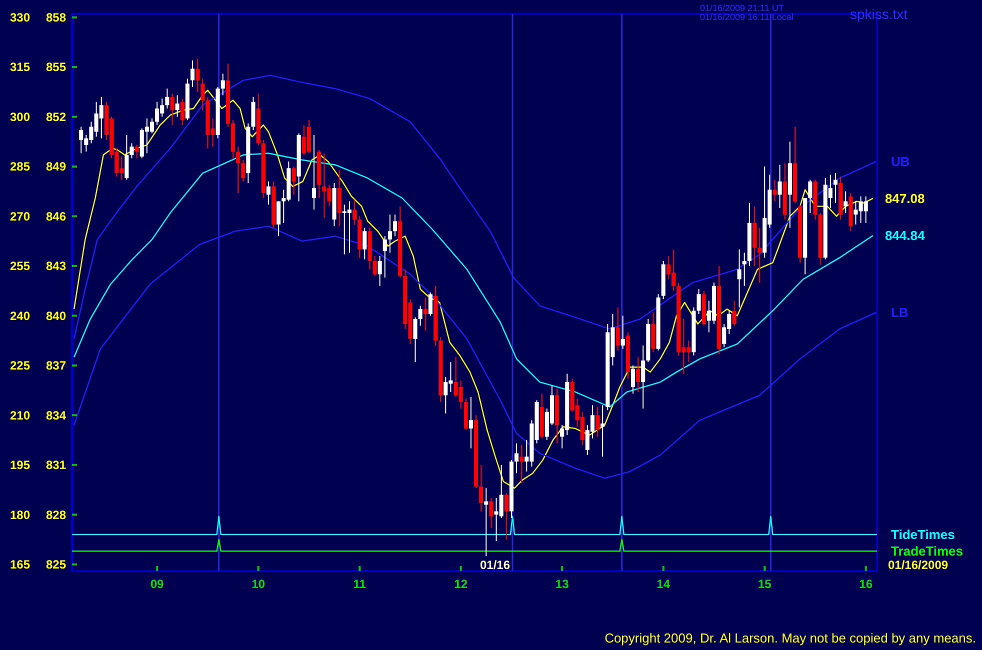  Describe the element at coordinates (56, 117) in the screenshot. I see `y-tick-label: 852` at that location.